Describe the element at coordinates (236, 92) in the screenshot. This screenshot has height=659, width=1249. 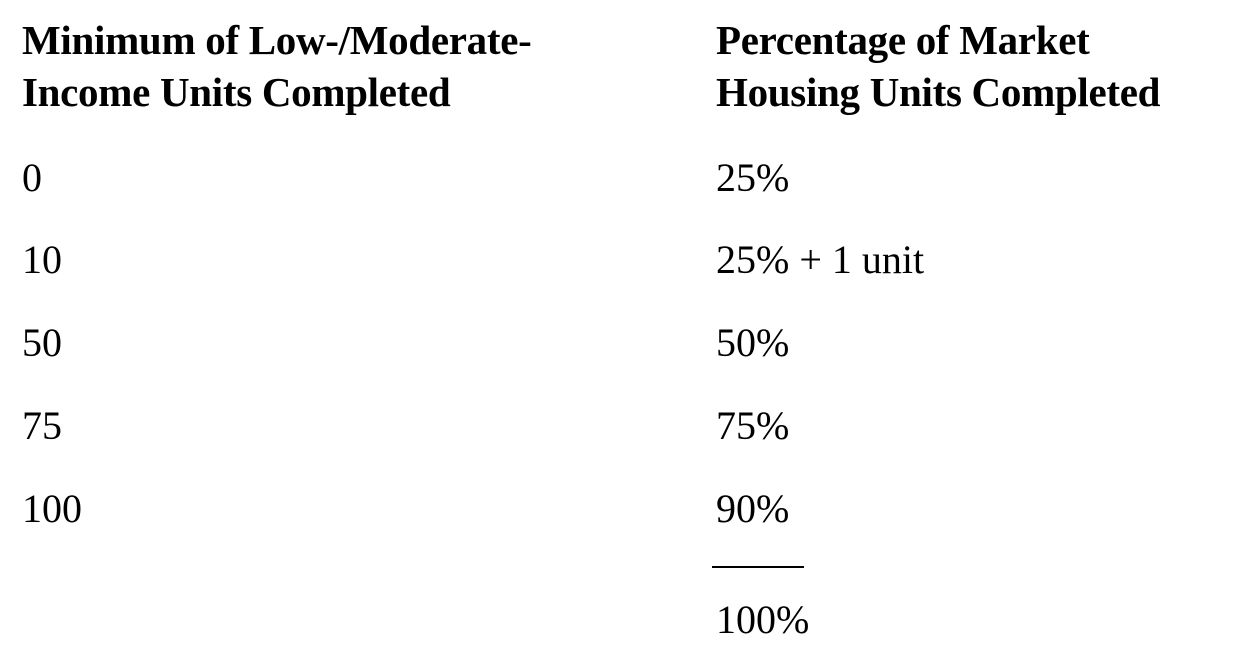
I see `column-header-line: Income Units Completed` at that location.